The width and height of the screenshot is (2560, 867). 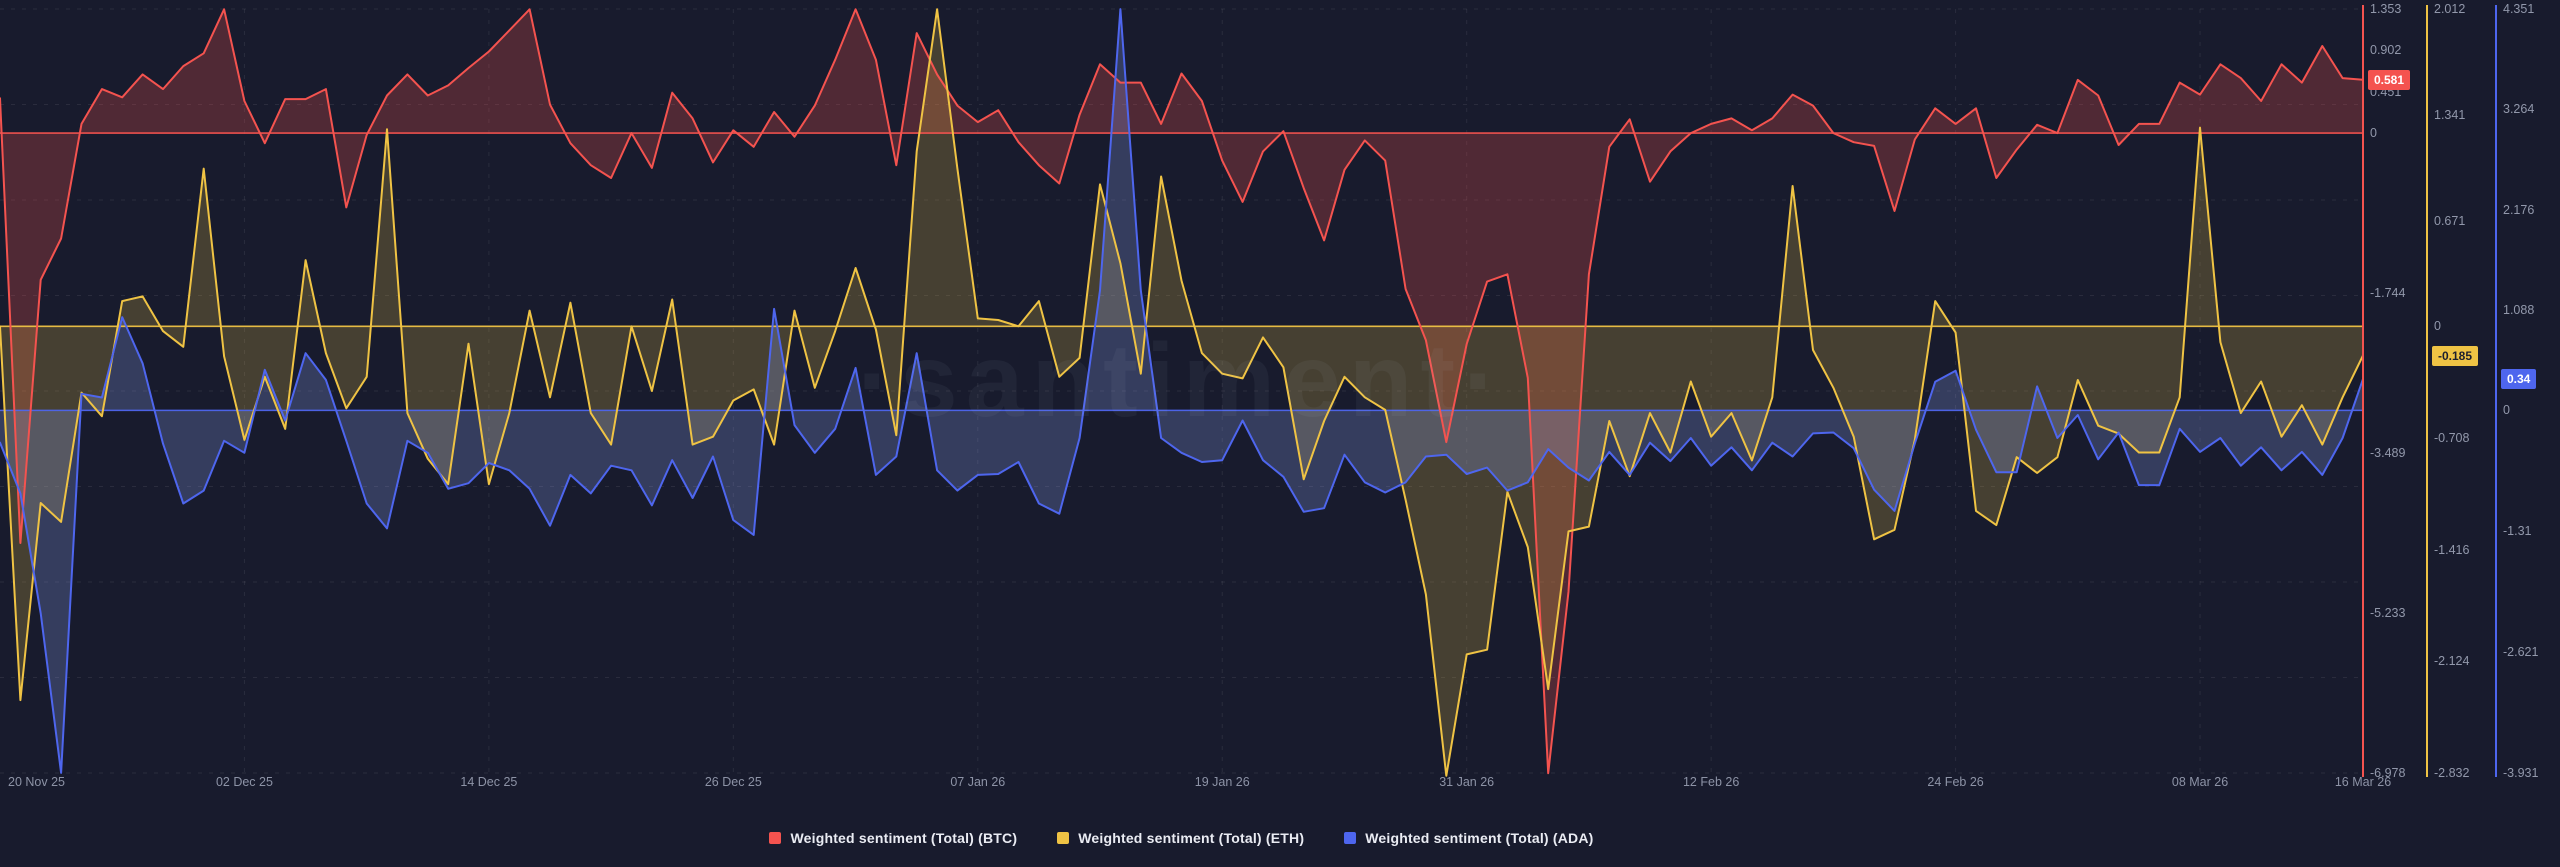 What do you see at coordinates (2521, 773) in the screenshot?
I see `ada-axis-tick-label: -3.931` at bounding box center [2521, 773].